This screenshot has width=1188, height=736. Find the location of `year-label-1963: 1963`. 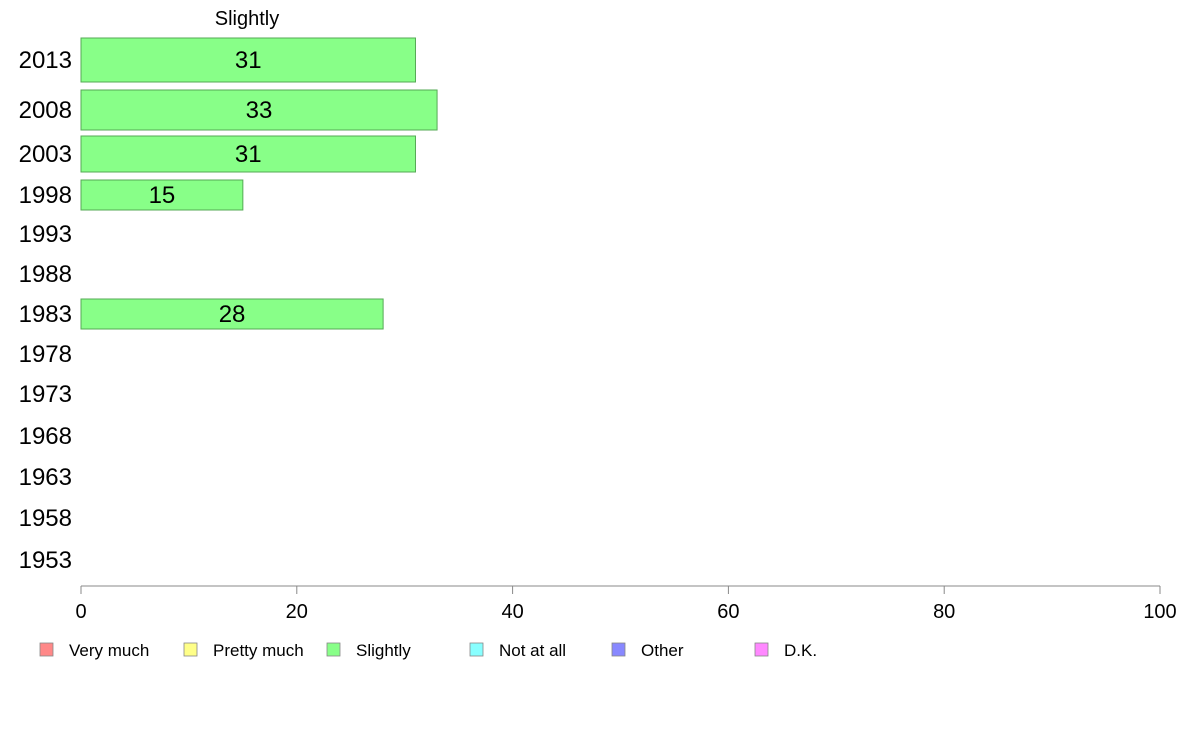

year-label-1963: 1963 is located at coordinates (45, 477).